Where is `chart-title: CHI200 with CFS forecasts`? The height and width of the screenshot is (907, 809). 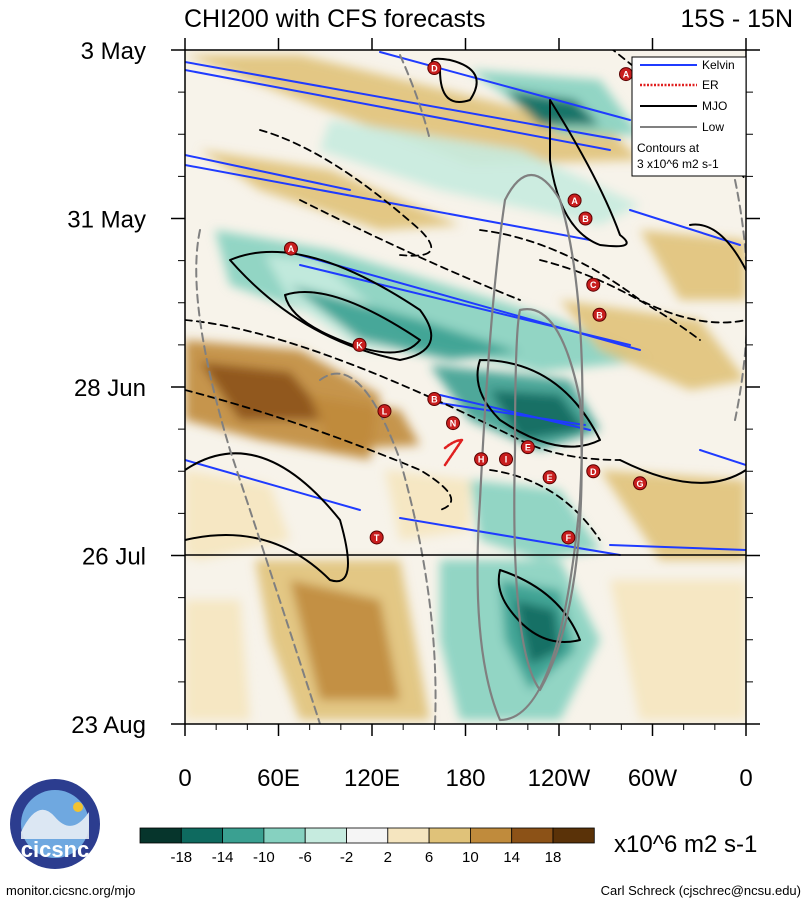 chart-title: CHI200 with CFS forecasts is located at coordinates (335, 19).